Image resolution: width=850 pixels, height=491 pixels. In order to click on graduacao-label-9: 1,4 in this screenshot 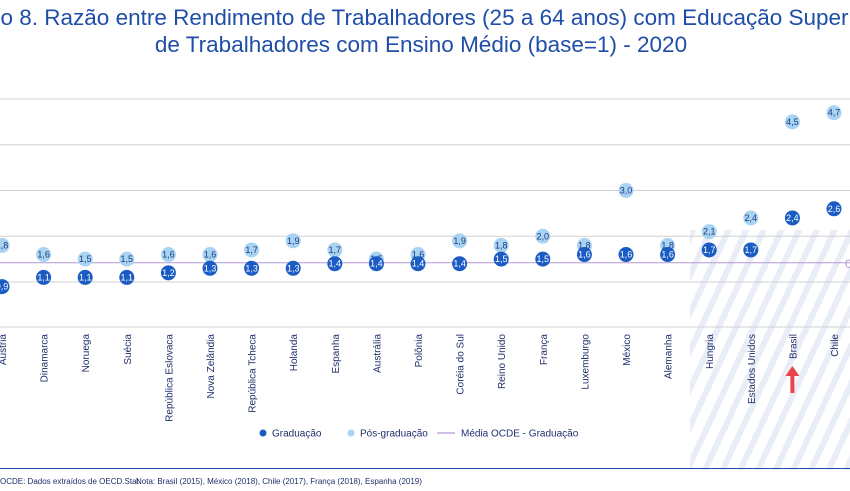, I will do `click(376, 264)`.